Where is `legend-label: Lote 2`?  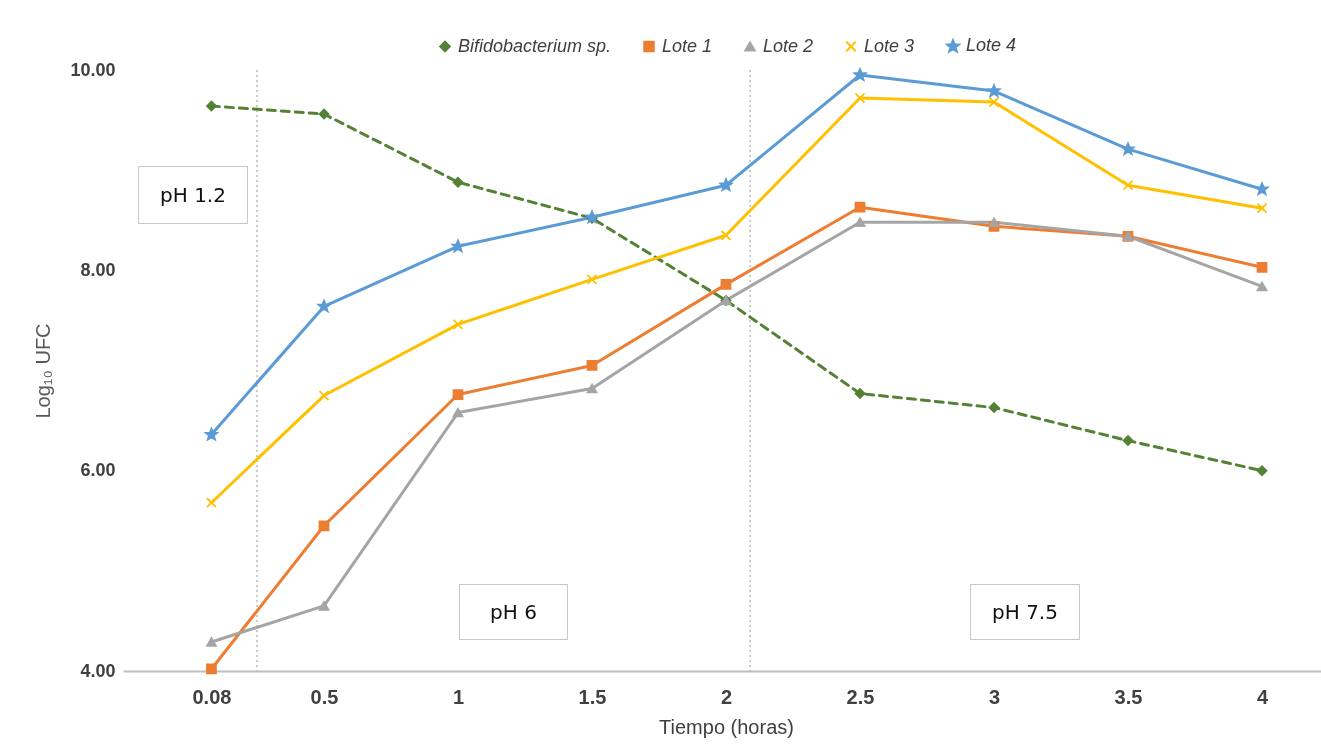
legend-label: Lote 2 is located at coordinates (788, 45).